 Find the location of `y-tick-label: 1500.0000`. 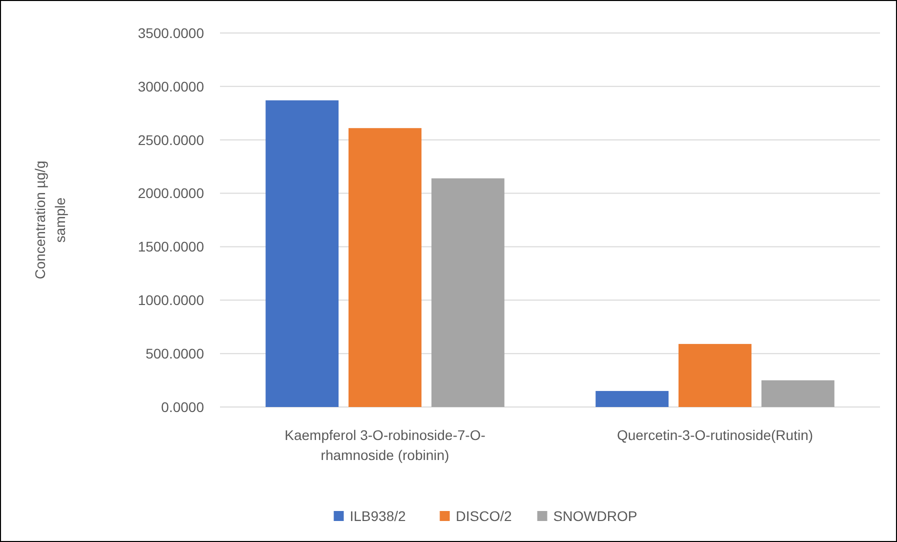

y-tick-label: 1500.0000 is located at coordinates (171, 246).